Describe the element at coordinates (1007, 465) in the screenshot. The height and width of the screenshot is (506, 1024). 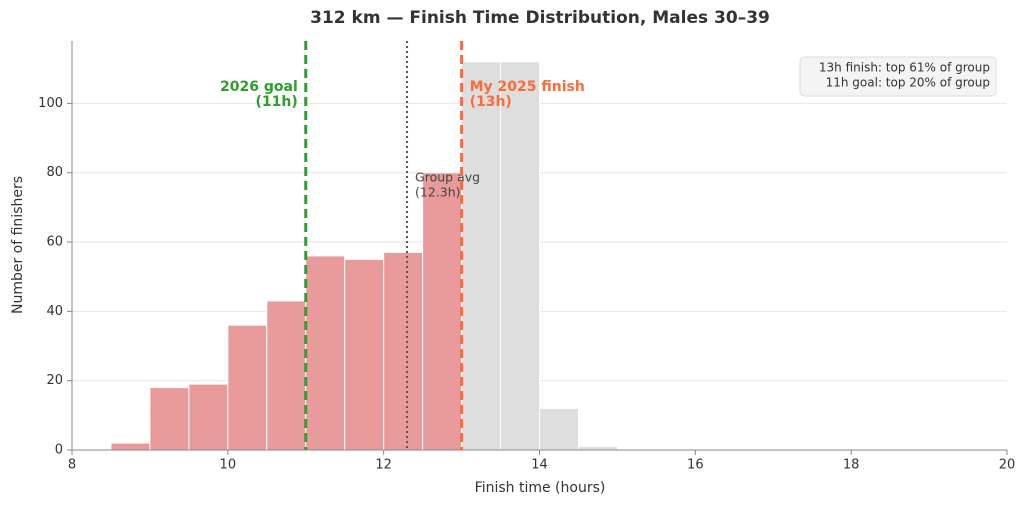
I see `x-tick-label: 20` at that location.